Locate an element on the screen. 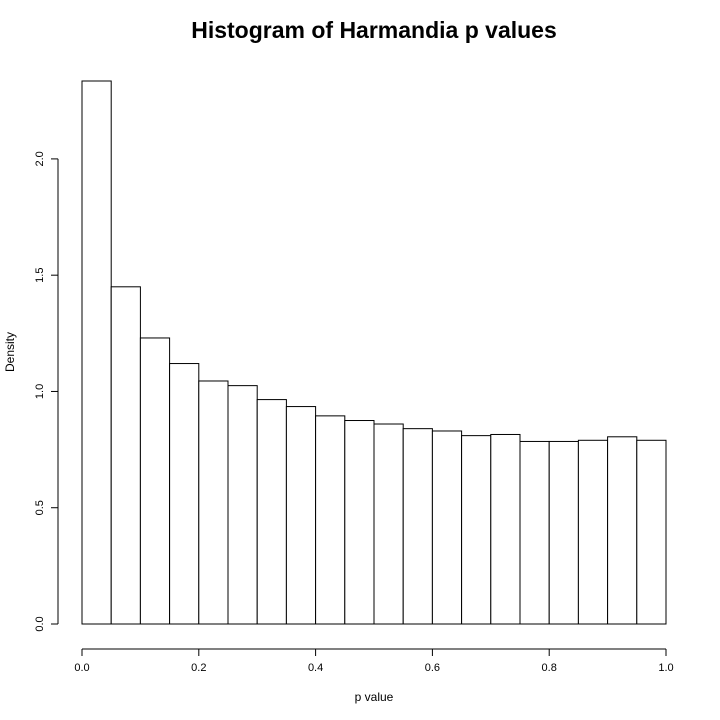  x-axis: 0.0 0.2 0.4 0.6 0.8 1.0 is located at coordinates (374, 661).